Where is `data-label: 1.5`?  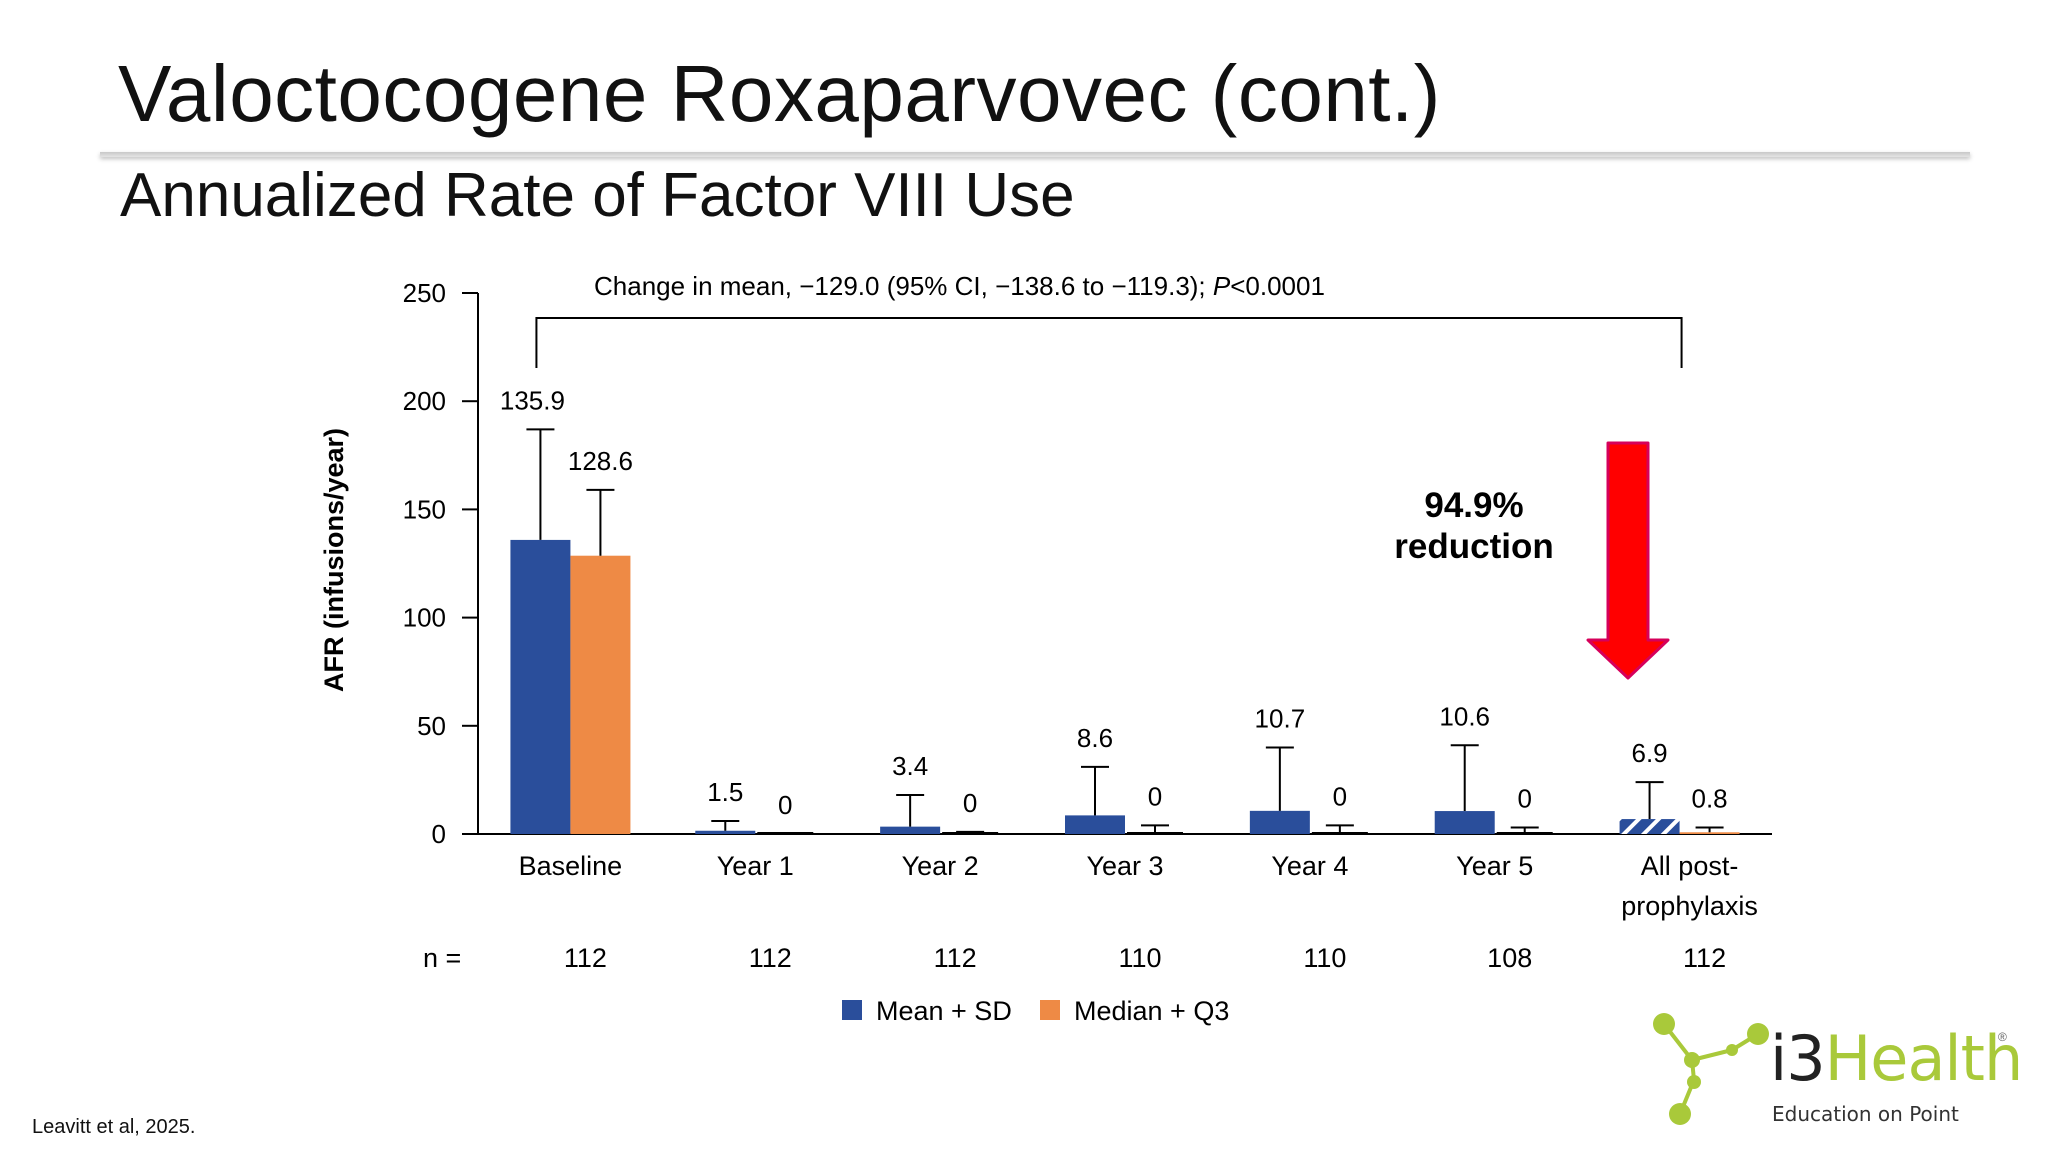 data-label: 1.5 is located at coordinates (725, 792).